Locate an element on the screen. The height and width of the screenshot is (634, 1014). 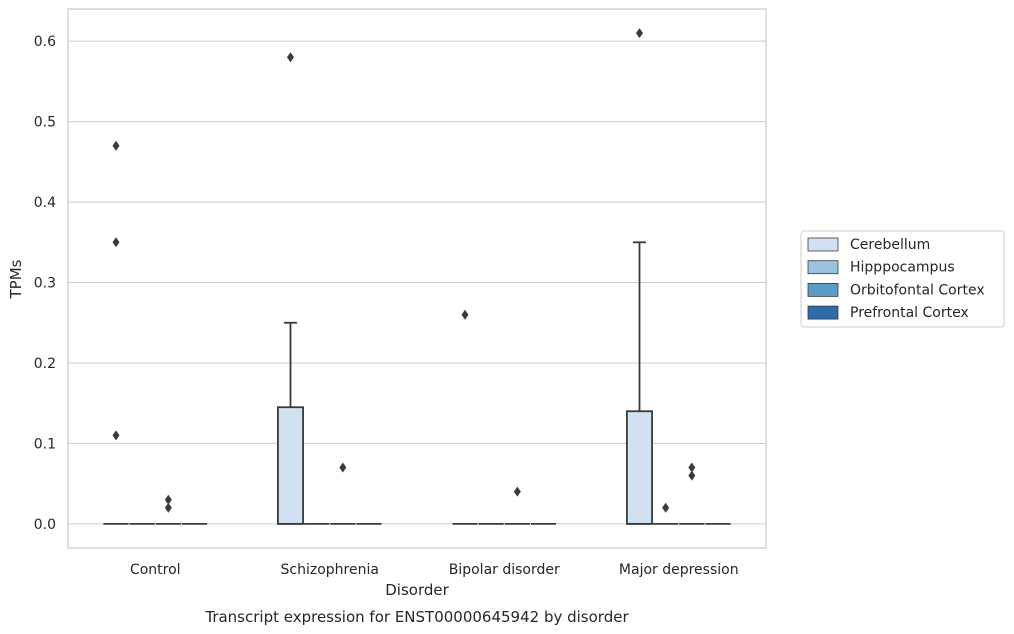
x-axis-label: Disorder is located at coordinates (417, 590).